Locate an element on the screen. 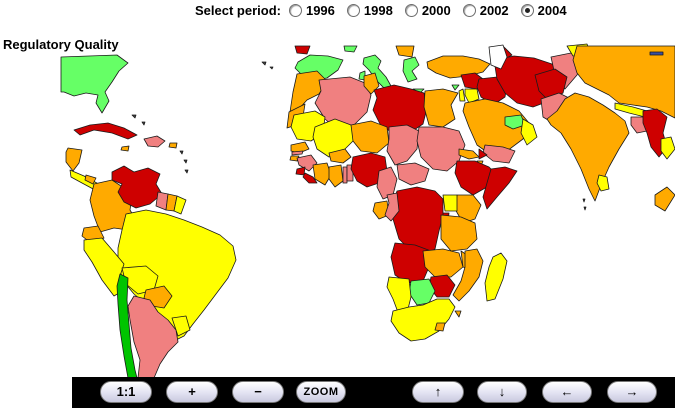 This screenshot has height=408, width=675. radio-1998: 1998 is located at coordinates (369, 10).